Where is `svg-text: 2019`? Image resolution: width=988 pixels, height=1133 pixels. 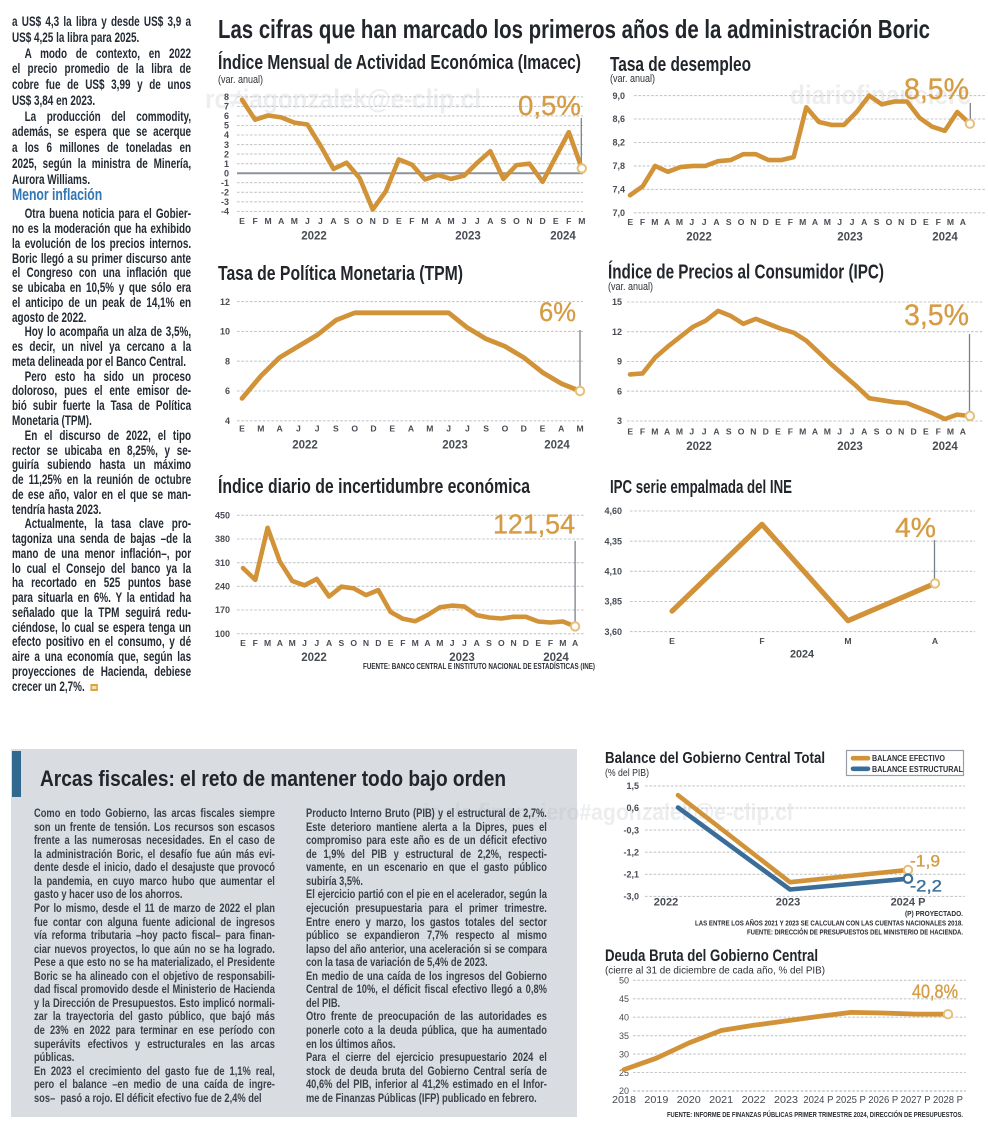
svg-text: 2019 is located at coordinates (656, 1100).